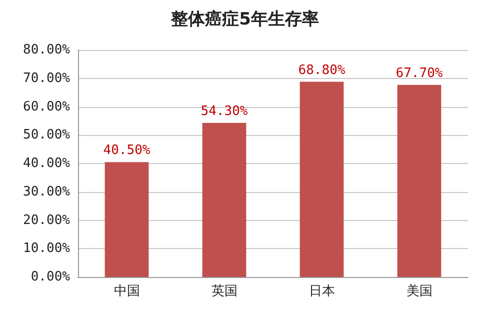 The height and width of the screenshot is (315, 490). I want to click on y-tick-label: 60.00%, so click(46, 106).